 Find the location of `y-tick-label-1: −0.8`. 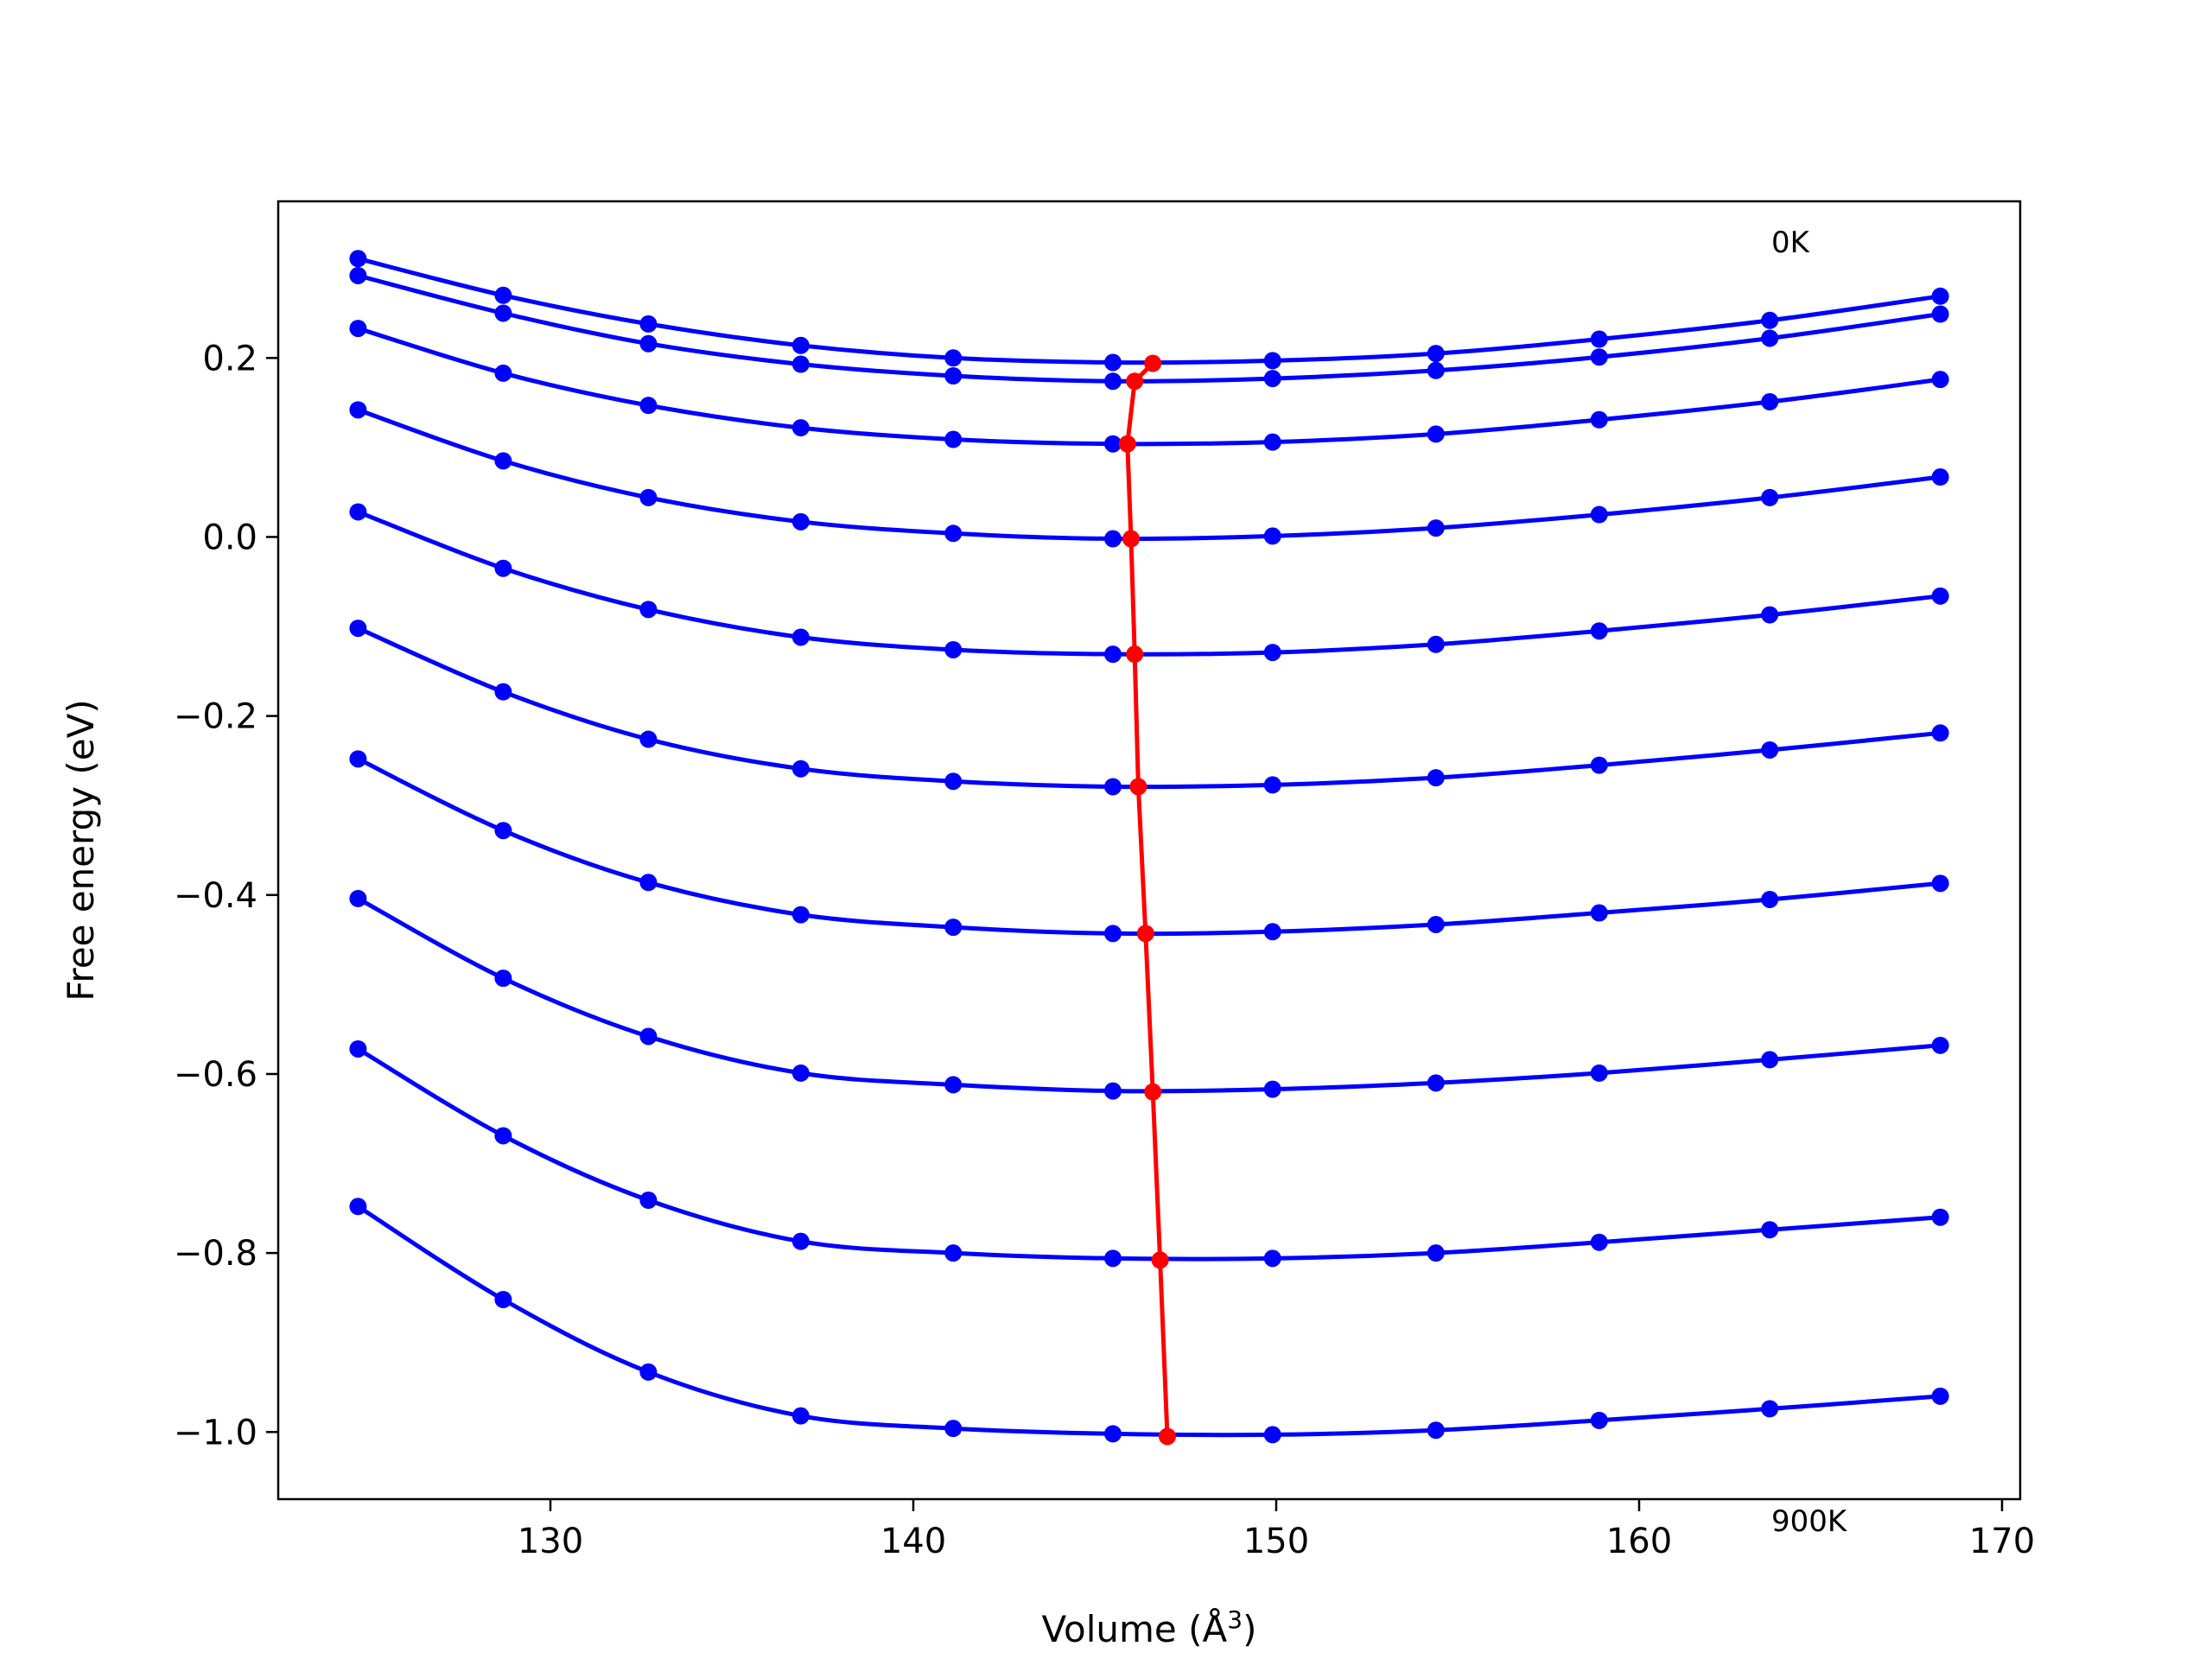

y-tick-label-1: −0.8 is located at coordinates (215, 1254).